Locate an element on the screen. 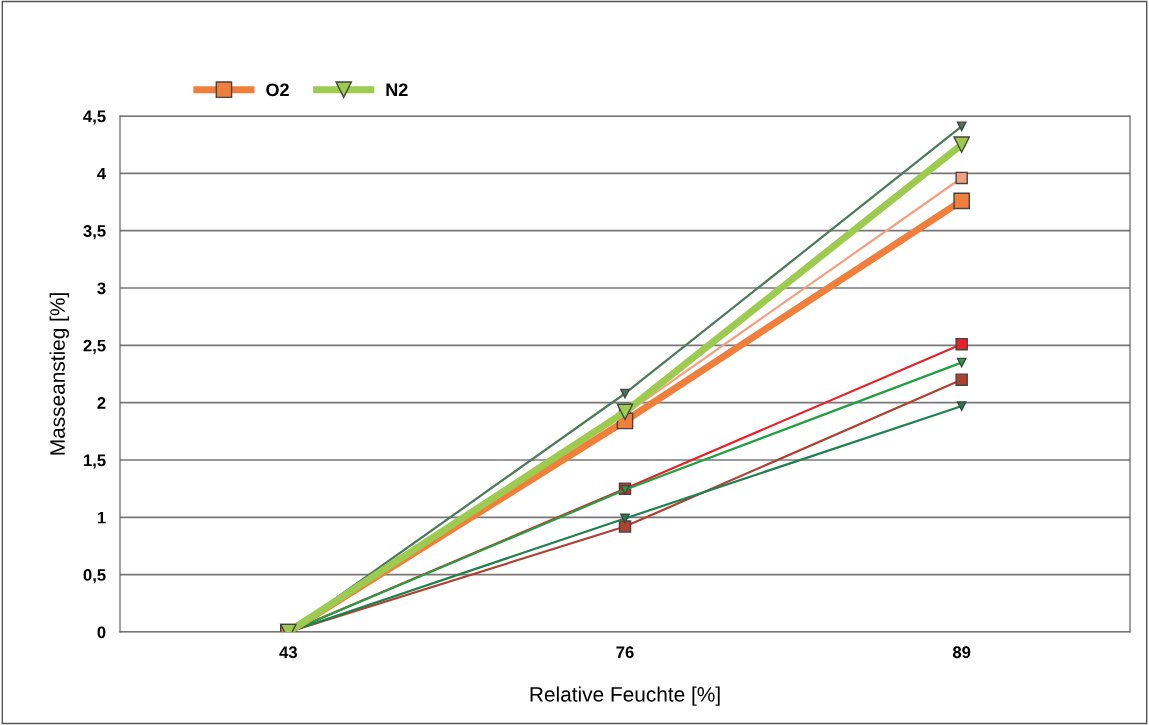  y-axis-title: Masseanstieg [%] is located at coordinates (59, 374).